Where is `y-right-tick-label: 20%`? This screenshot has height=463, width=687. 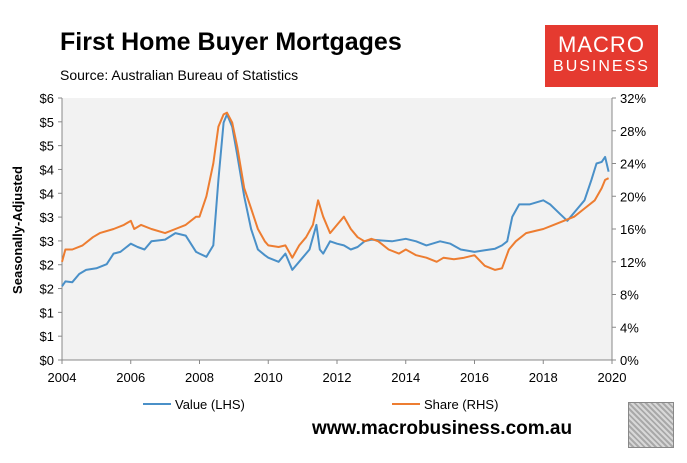
y-right-tick-label: 20% is located at coordinates (633, 196).